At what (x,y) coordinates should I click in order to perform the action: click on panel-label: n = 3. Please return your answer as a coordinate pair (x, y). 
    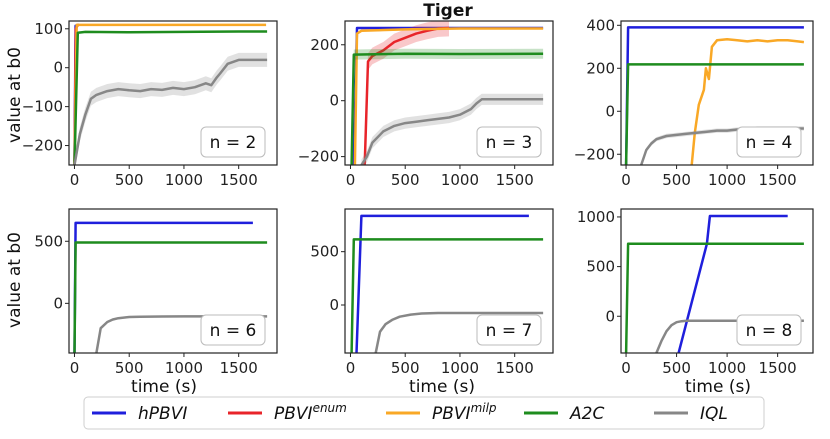
    Looking at the image, I should click on (509, 143).